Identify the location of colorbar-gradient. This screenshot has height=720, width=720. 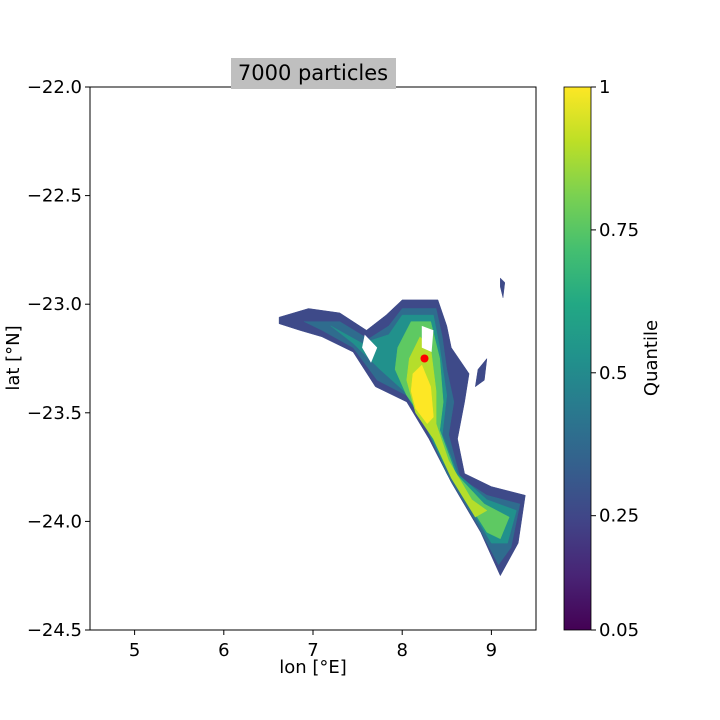
(577, 358).